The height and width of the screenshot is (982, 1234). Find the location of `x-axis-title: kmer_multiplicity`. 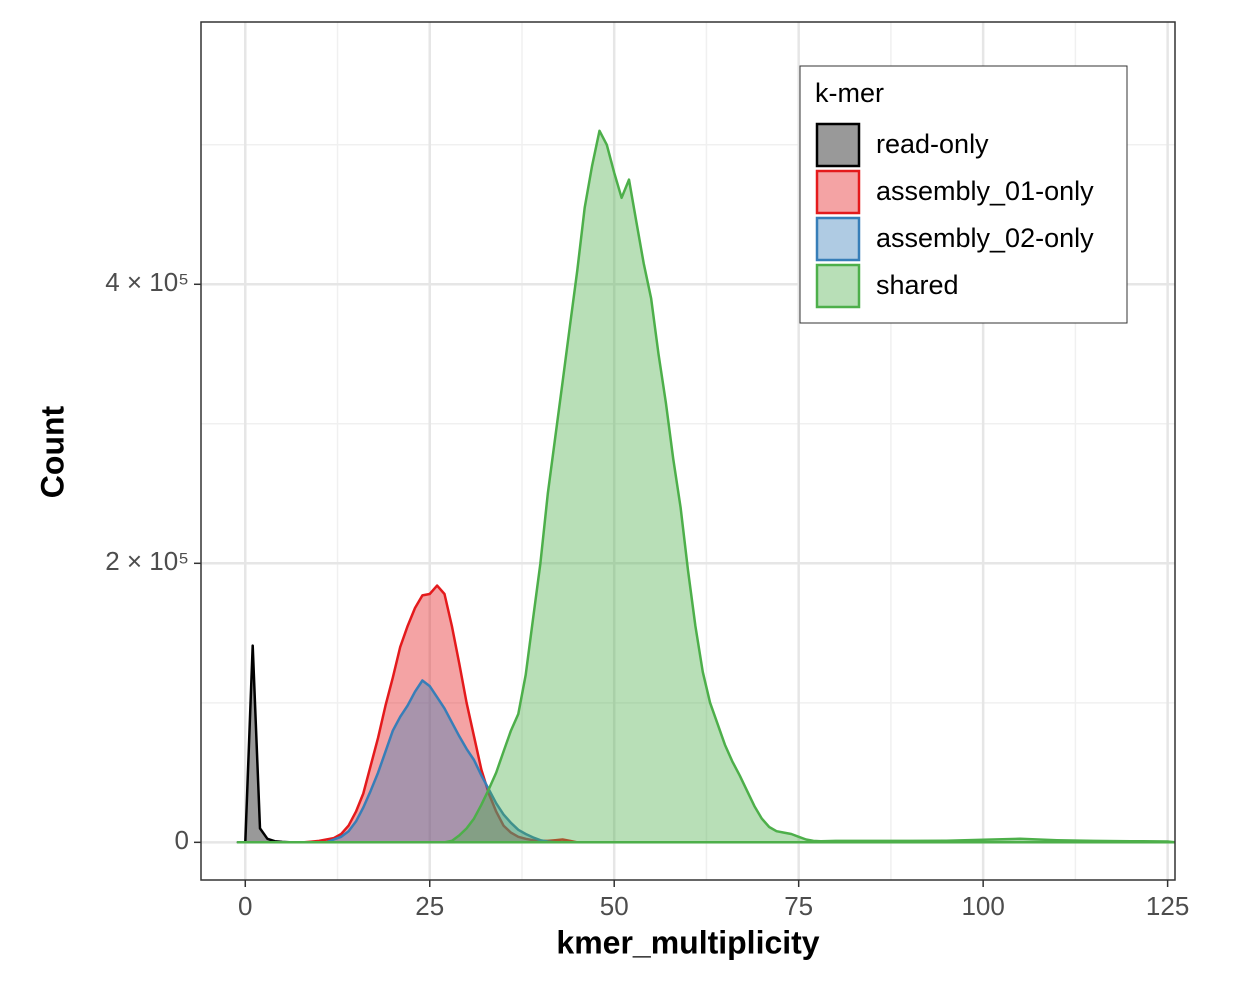

x-axis-title: kmer_multiplicity is located at coordinates (687, 942).